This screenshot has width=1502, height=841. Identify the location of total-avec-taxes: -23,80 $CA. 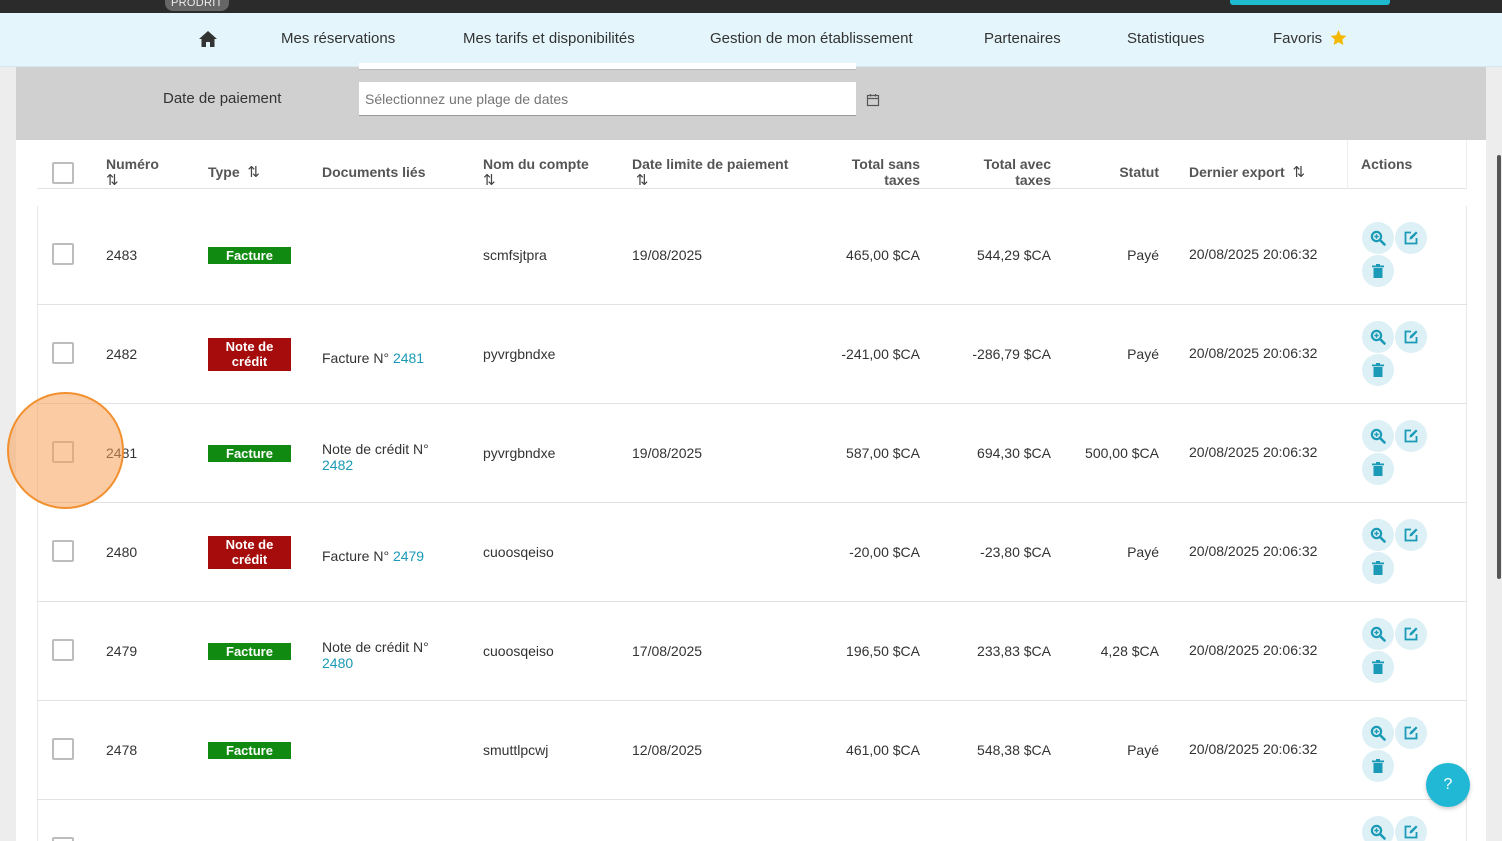
(1015, 552).